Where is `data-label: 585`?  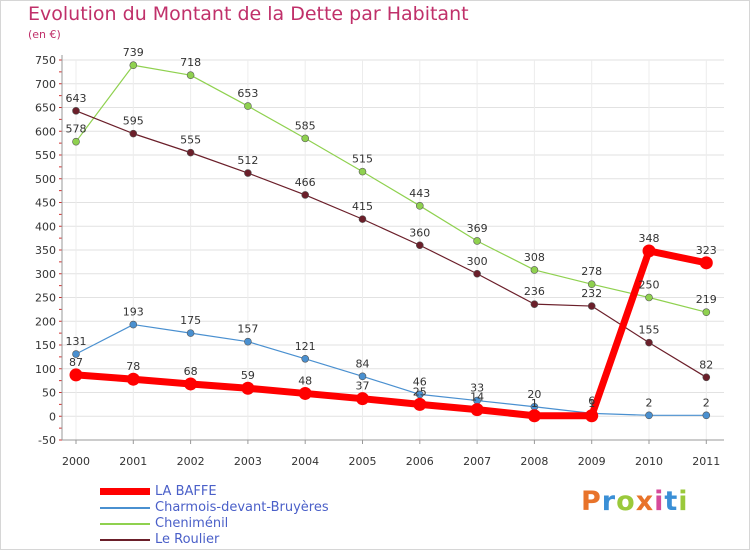
data-label: 585 is located at coordinates (305, 125).